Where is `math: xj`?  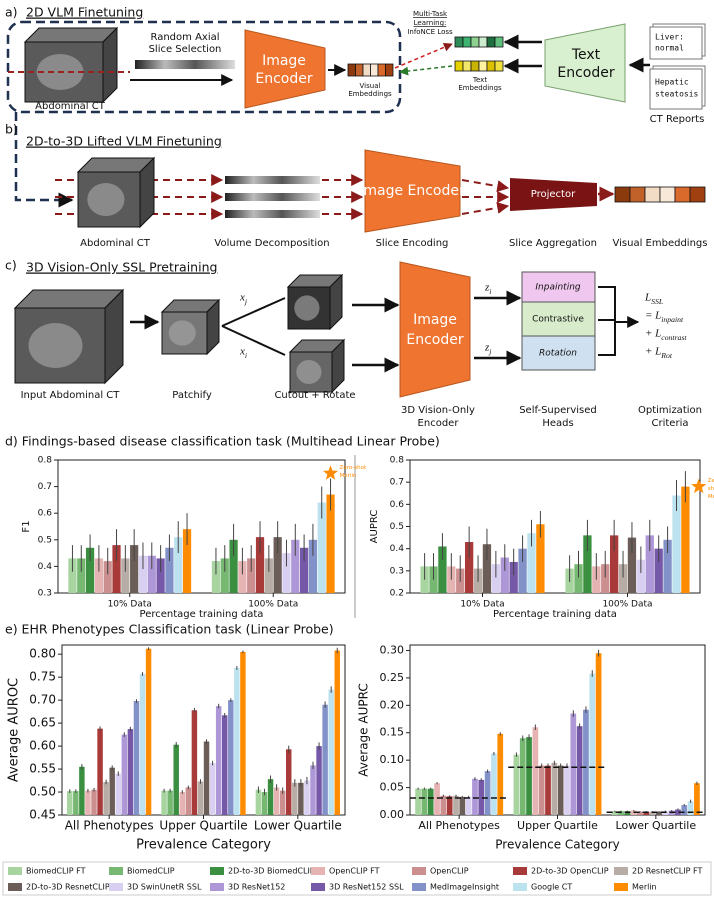 math: xj is located at coordinates (243, 299).